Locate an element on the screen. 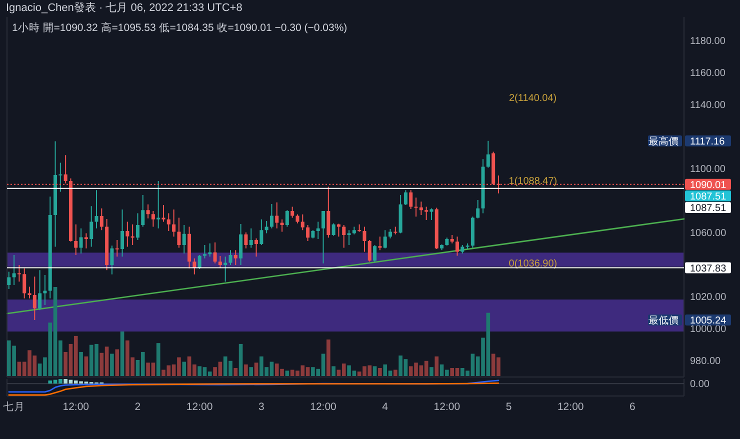 The width and height of the screenshot is (740, 439). chart-subtitle: 1小時 開=1090.32 高=1095.53 低=1084.35 收=1090.01 −0.30 (−0.03%) is located at coordinates (180, 27).